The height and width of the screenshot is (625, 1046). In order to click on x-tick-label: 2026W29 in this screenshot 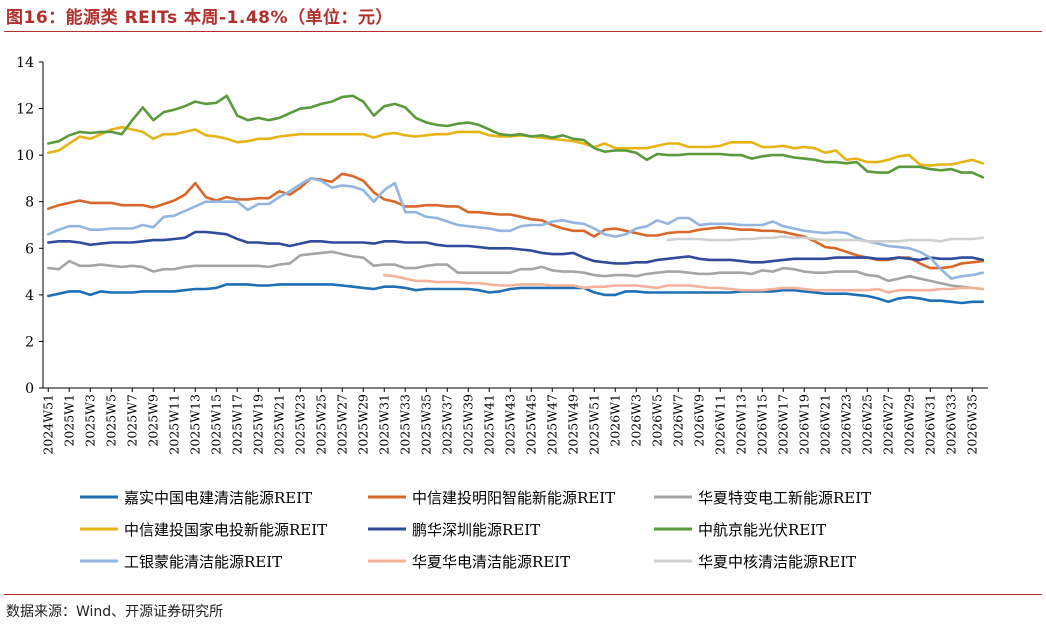, I will do `click(908, 424)`.